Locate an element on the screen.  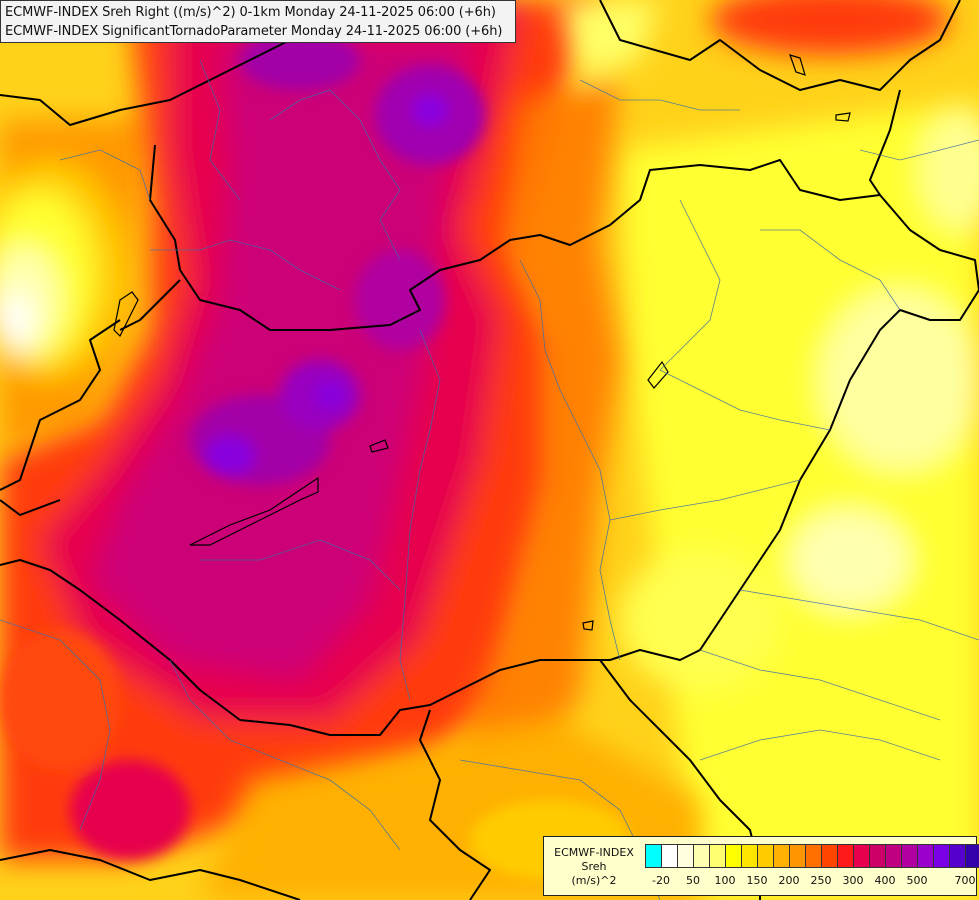
legend-tick-label: 300 is located at coordinates (853, 880).